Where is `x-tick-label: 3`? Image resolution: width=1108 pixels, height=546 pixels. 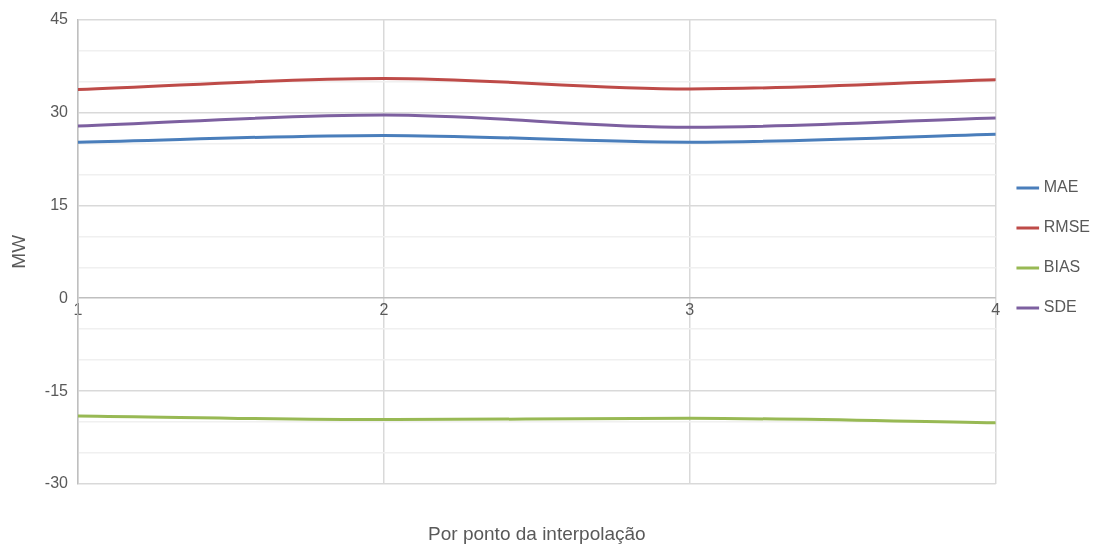 x-tick-label: 3 is located at coordinates (690, 310).